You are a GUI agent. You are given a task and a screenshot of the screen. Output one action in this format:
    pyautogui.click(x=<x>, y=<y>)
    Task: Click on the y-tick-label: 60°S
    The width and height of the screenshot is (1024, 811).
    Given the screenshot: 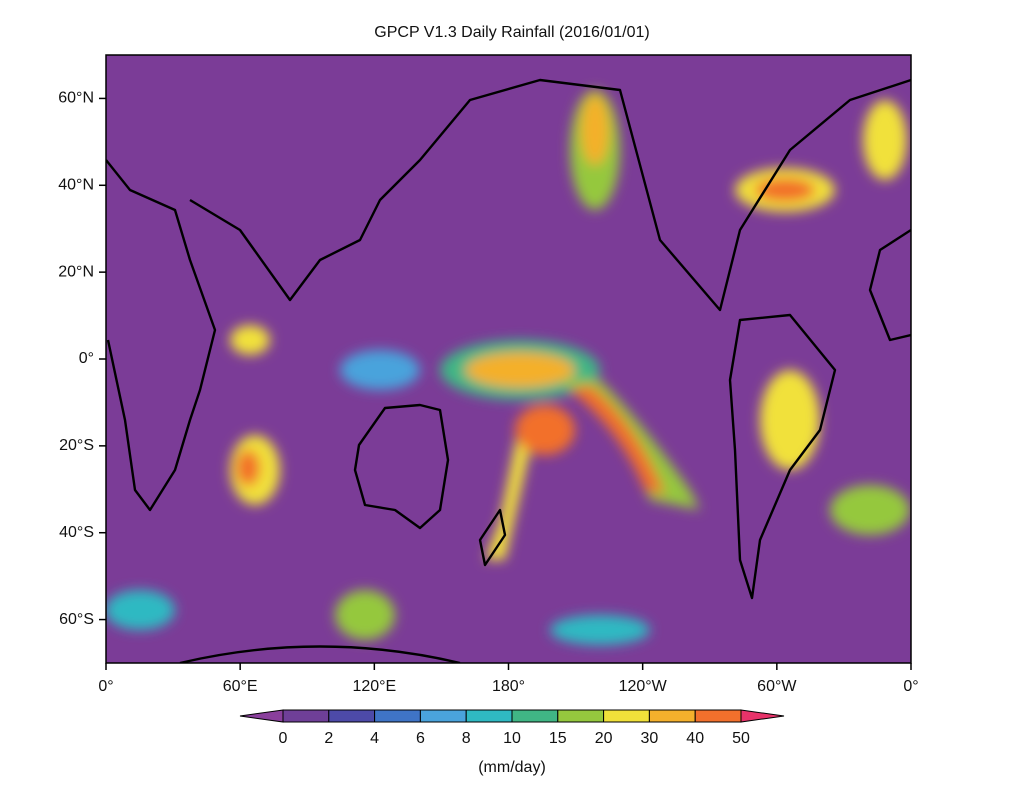 What is the action you would take?
    pyautogui.click(x=76, y=619)
    